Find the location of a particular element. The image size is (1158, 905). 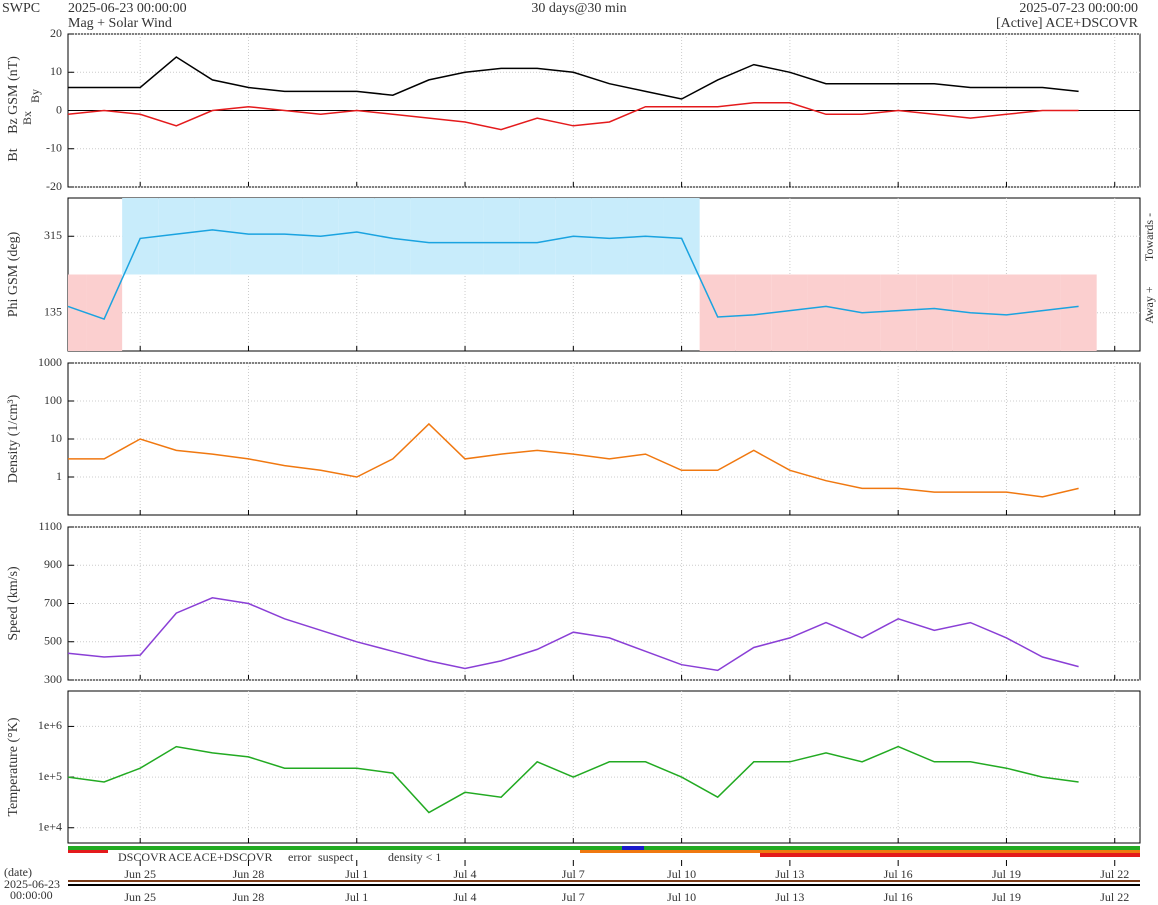

y-tick-label: -10 is located at coordinates (54, 148).